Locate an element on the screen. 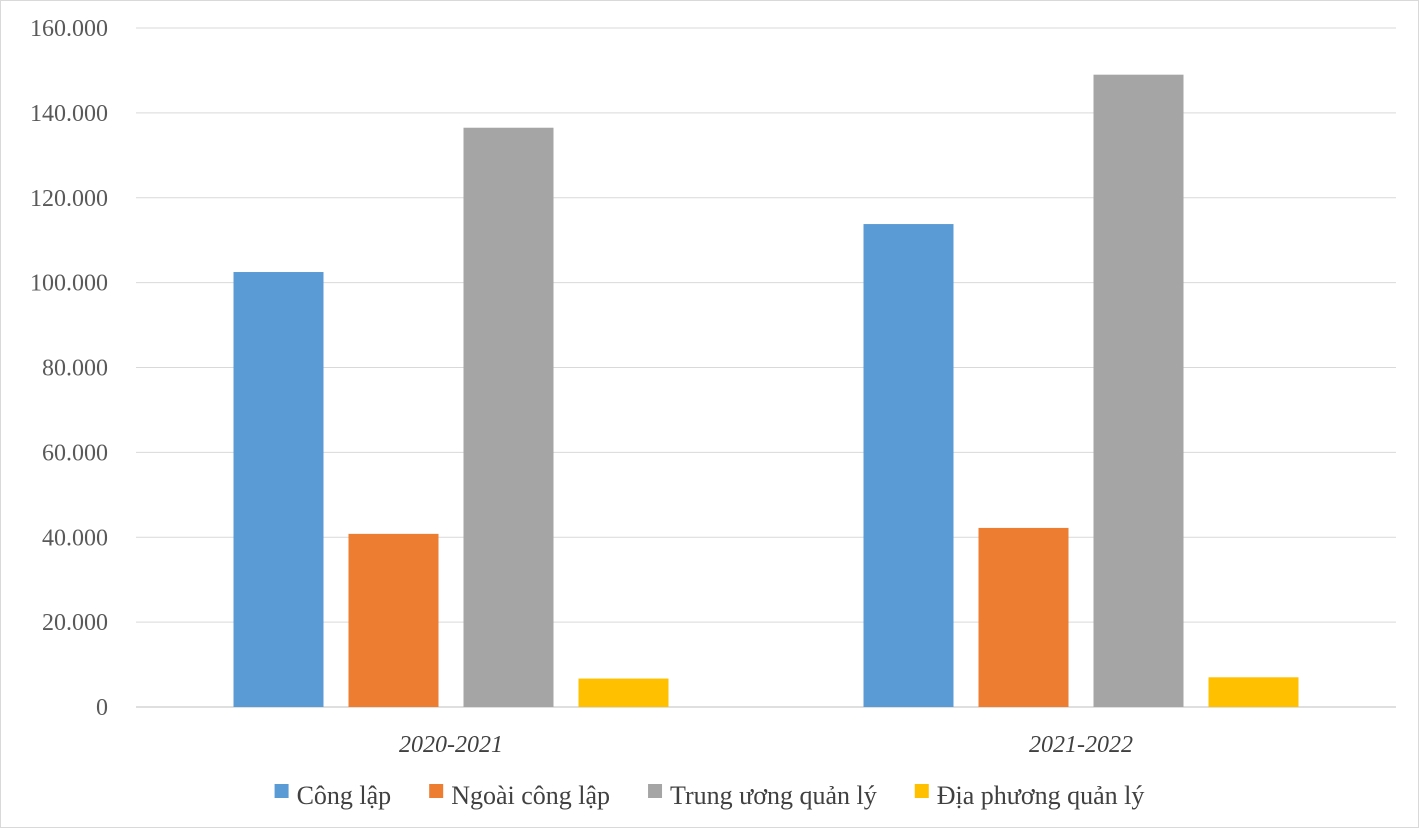 Image resolution: width=1419 pixels, height=828 pixels. y-tick-label: 20.000 is located at coordinates (75, 623).